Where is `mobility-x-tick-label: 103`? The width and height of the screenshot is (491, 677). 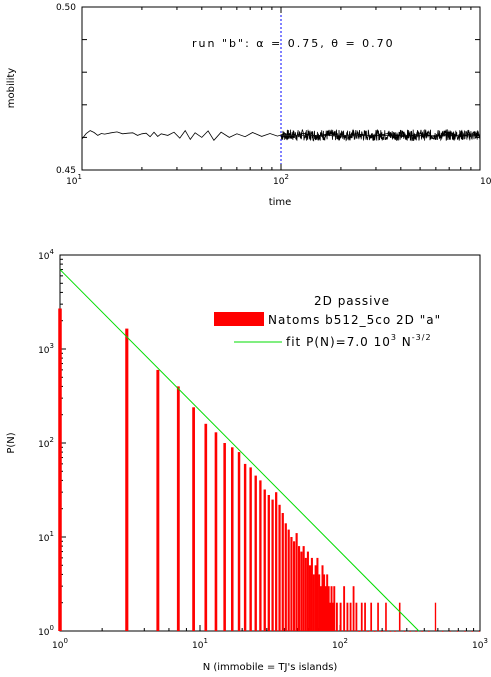 mobility-x-tick-label: 103 is located at coordinates (485, 180).